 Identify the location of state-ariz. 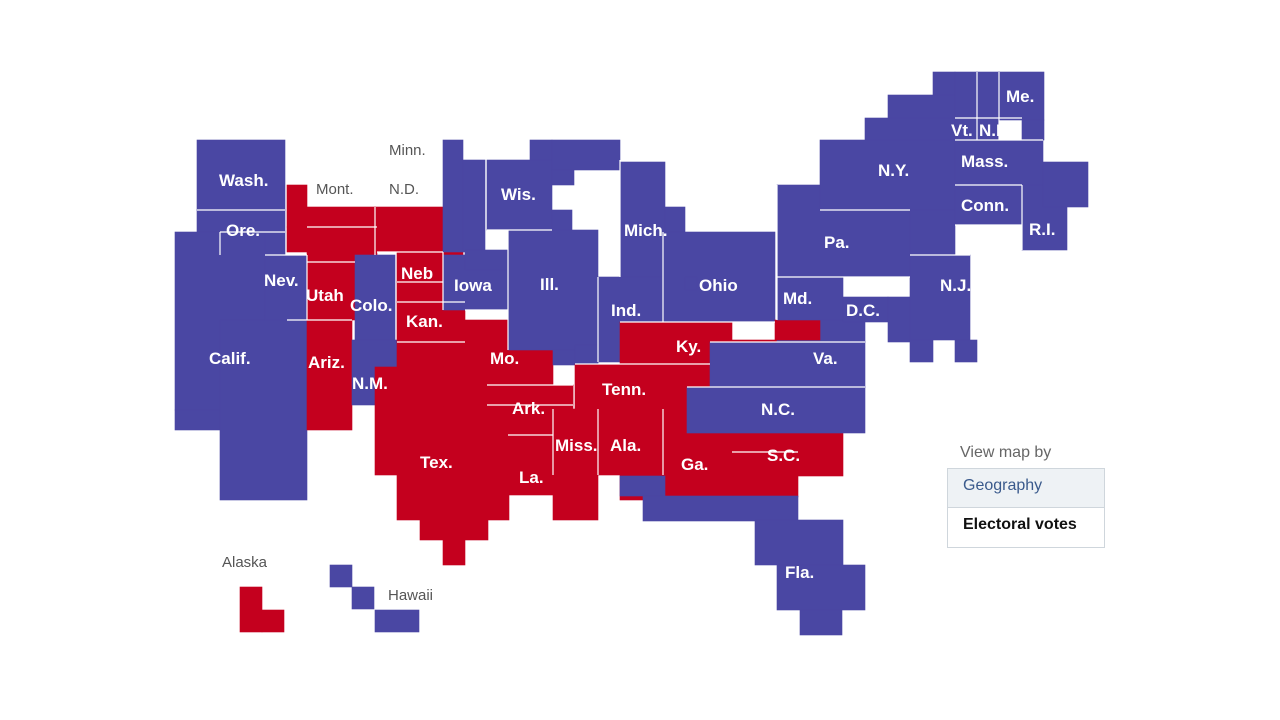
(329, 375).